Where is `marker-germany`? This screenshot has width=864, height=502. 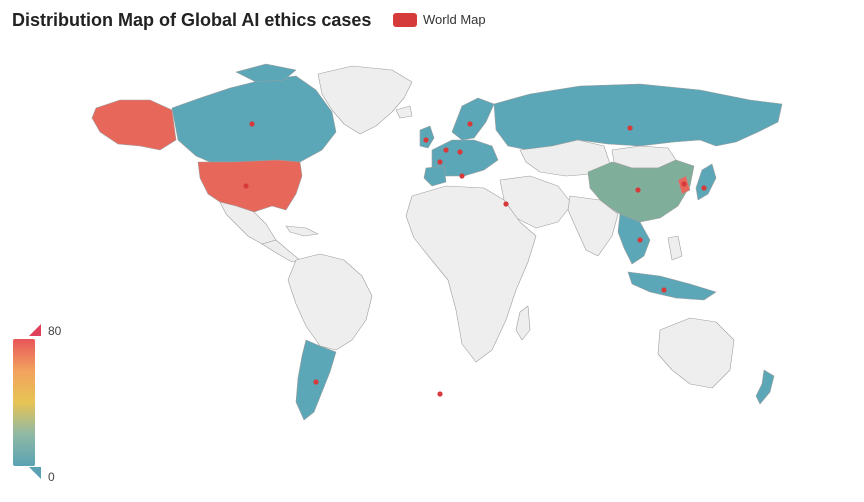
marker-germany is located at coordinates (460, 152).